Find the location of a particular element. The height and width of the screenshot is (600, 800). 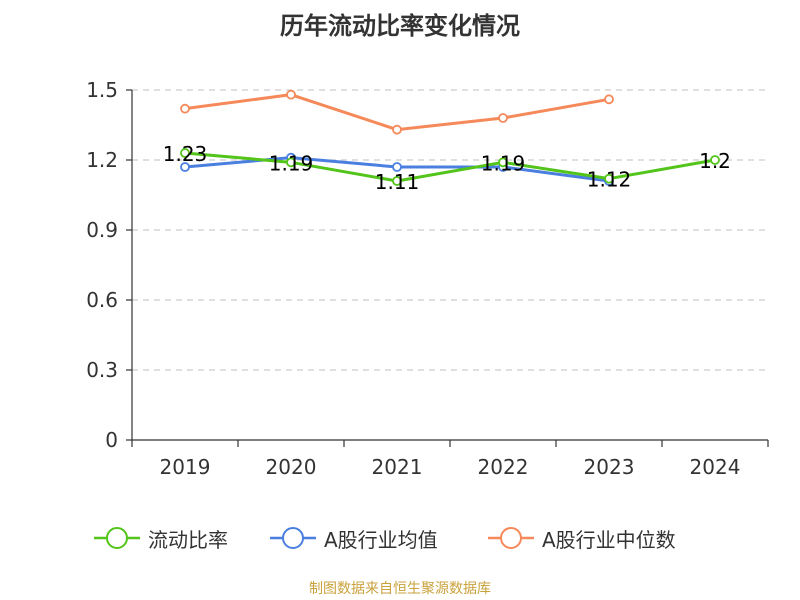

legend-item-current-ratio: 流动比率 is located at coordinates (161, 538).